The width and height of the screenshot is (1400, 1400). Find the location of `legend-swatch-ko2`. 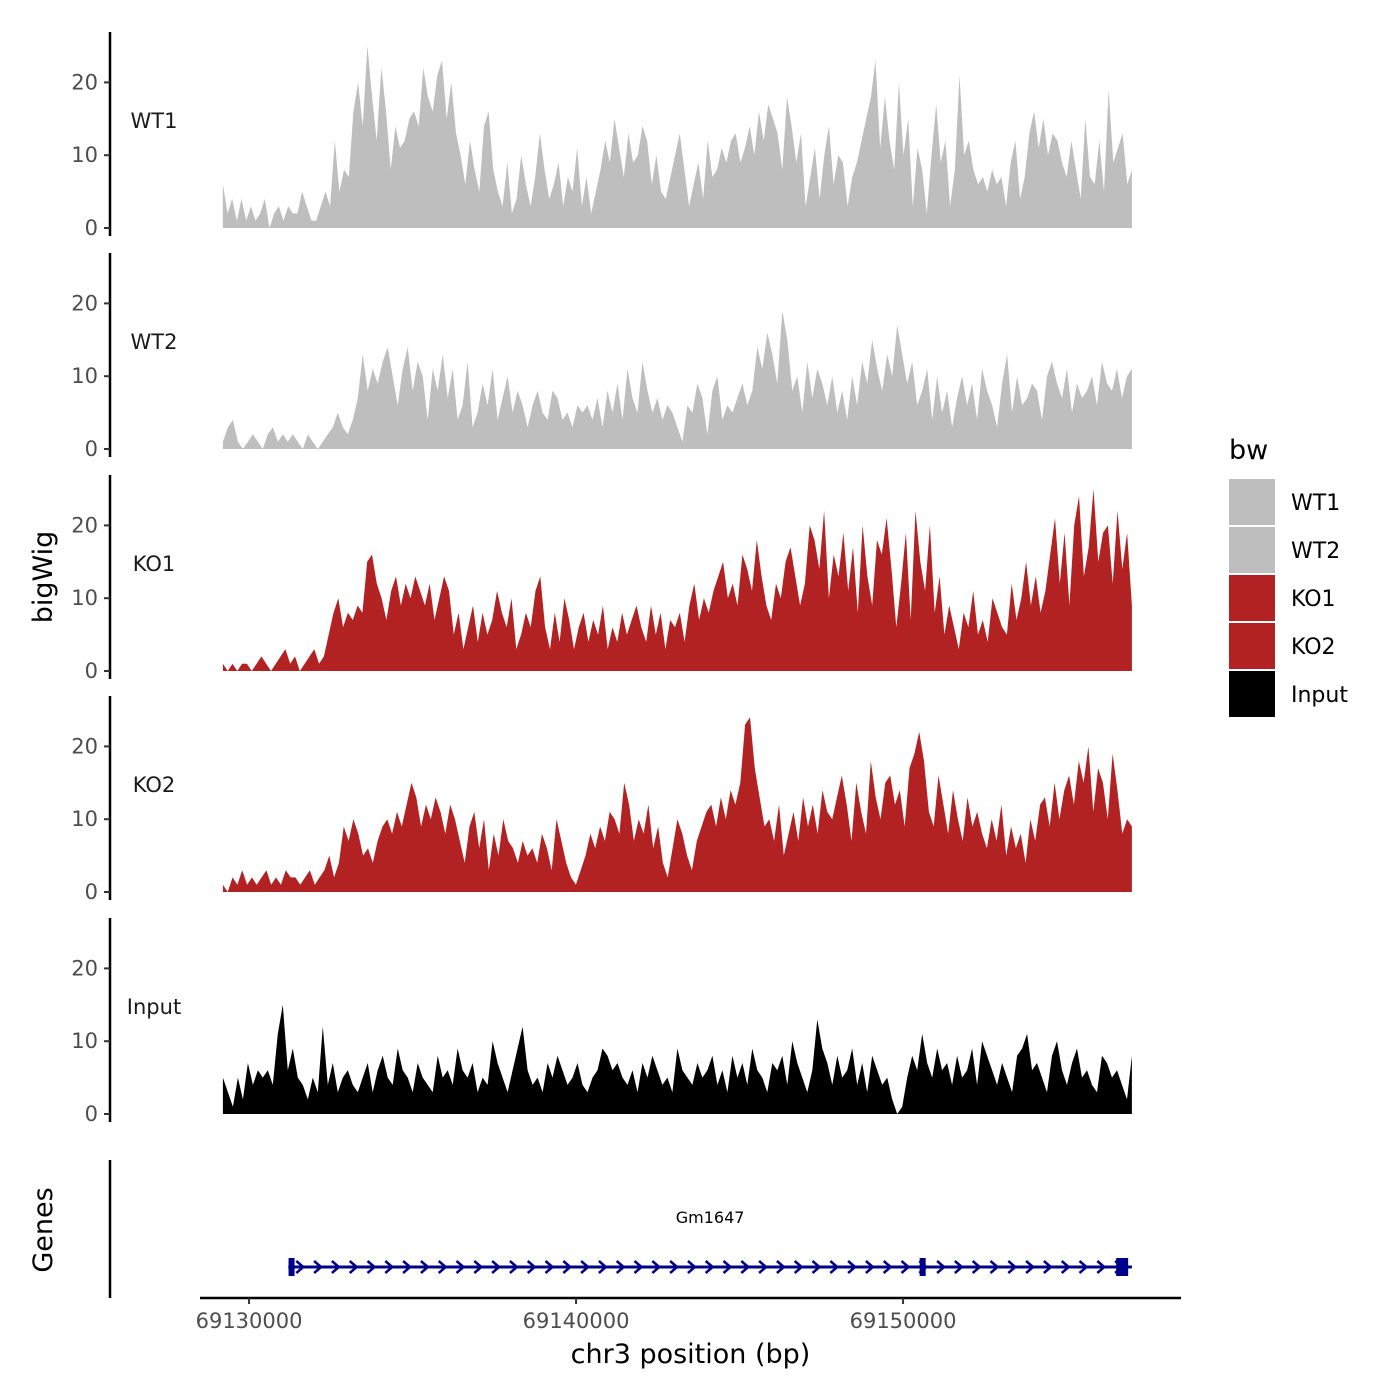

legend-swatch-ko2 is located at coordinates (1252, 646).